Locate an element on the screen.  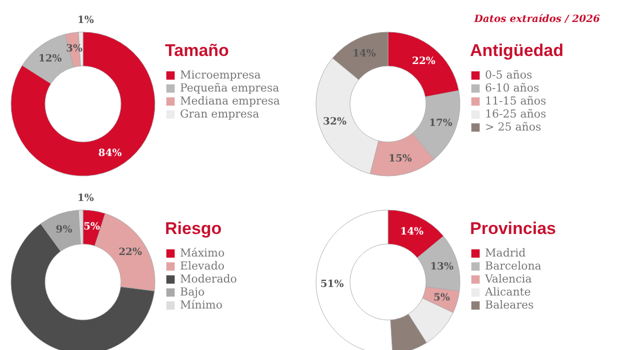
legend-label: > 25 años is located at coordinates (513, 127).